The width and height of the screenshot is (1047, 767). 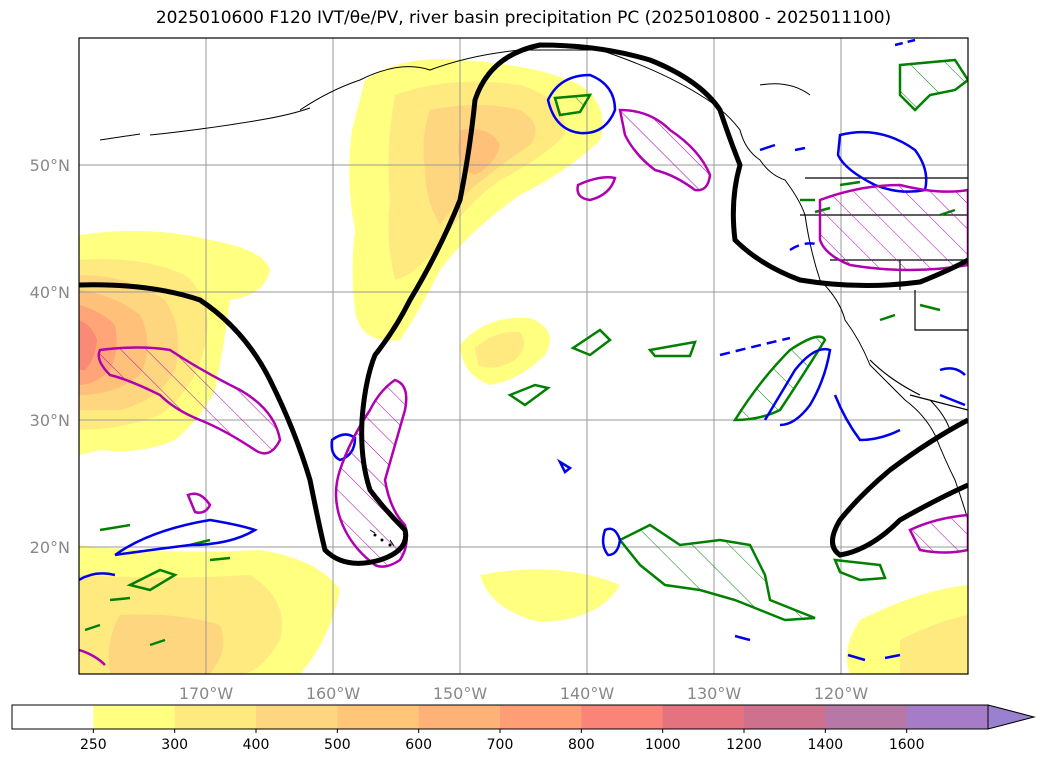 What do you see at coordinates (382, 540) in the screenshot?
I see `islands` at bounding box center [382, 540].